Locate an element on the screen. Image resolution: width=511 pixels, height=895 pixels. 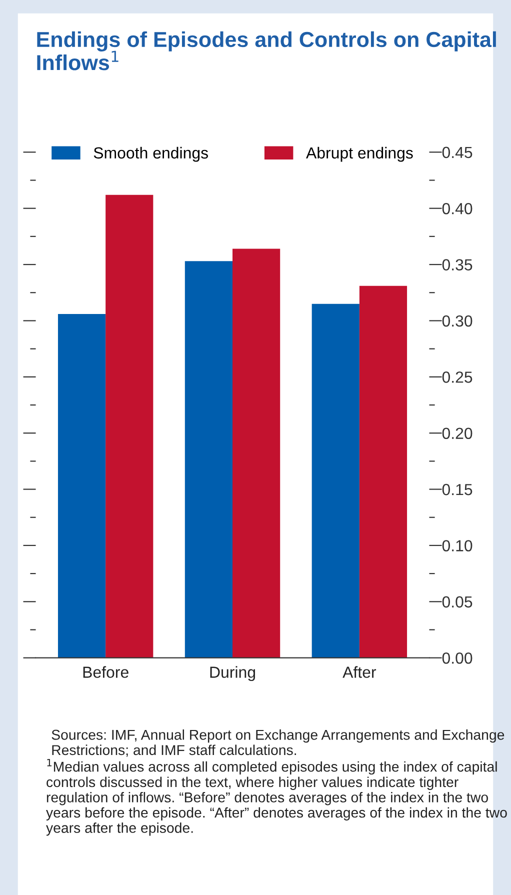
y-tick-label: 0.00 is located at coordinates (457, 658).